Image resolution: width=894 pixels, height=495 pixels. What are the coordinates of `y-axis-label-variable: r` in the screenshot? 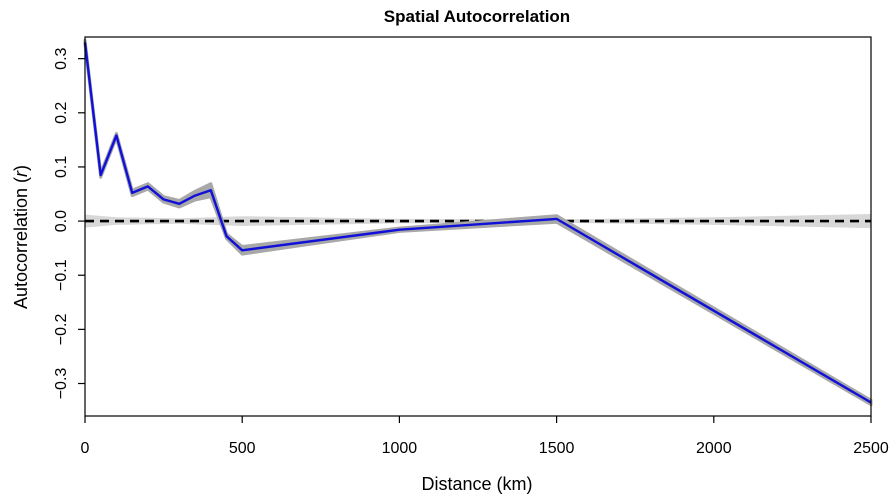 It's located at (21, 173).